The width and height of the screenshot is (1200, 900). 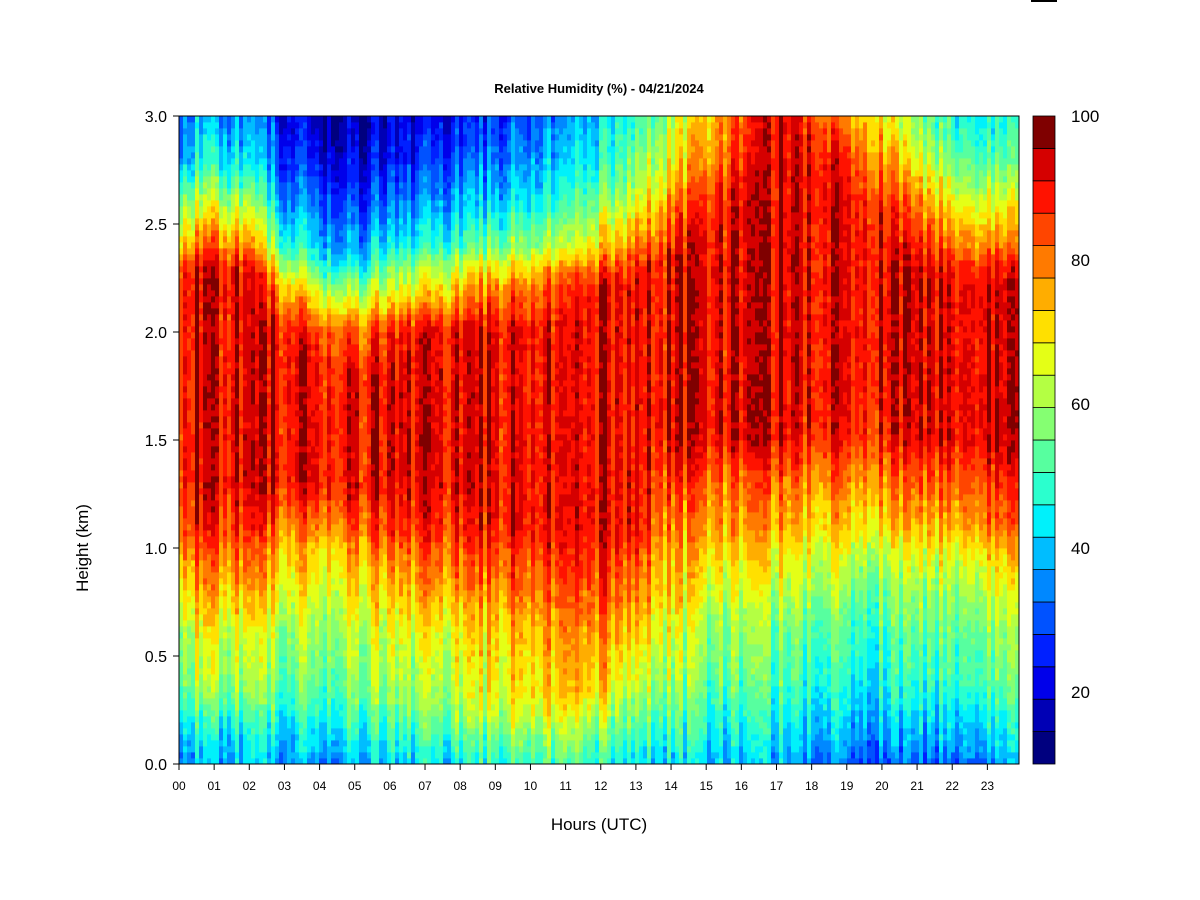 I want to click on heat-cell-2013, so click(x=345, y=317).